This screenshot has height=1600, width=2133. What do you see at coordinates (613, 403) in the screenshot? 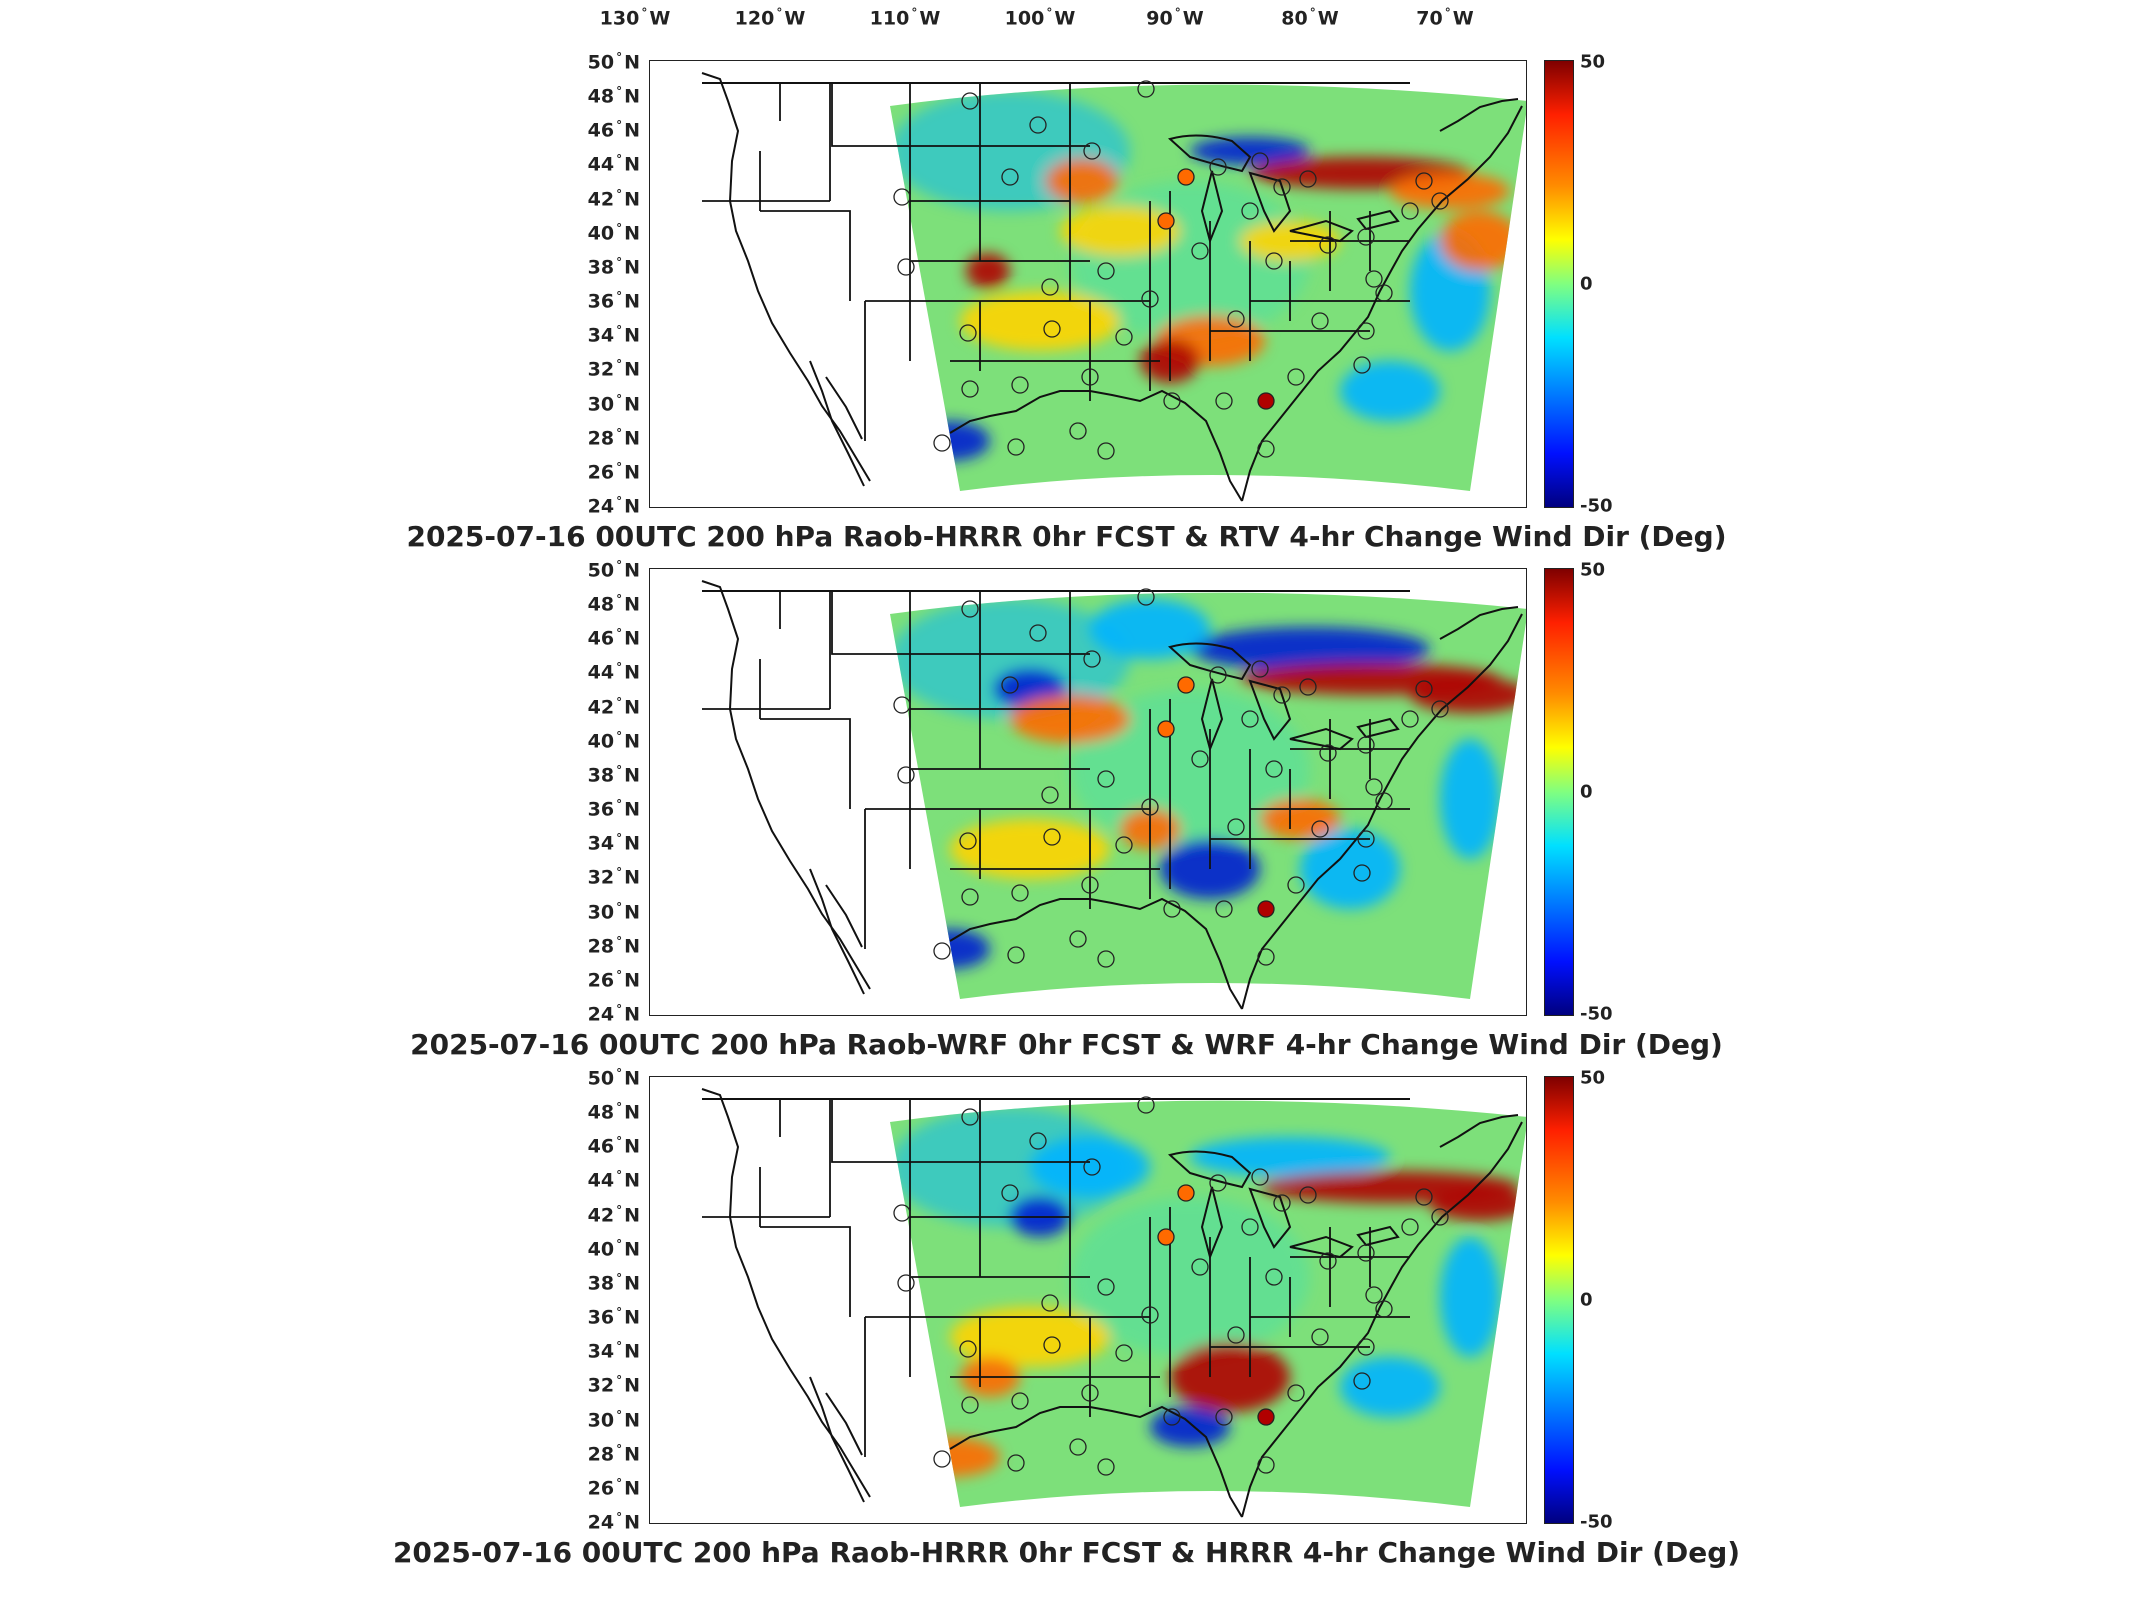
I see `lat-label: 30 ° N` at bounding box center [613, 403].